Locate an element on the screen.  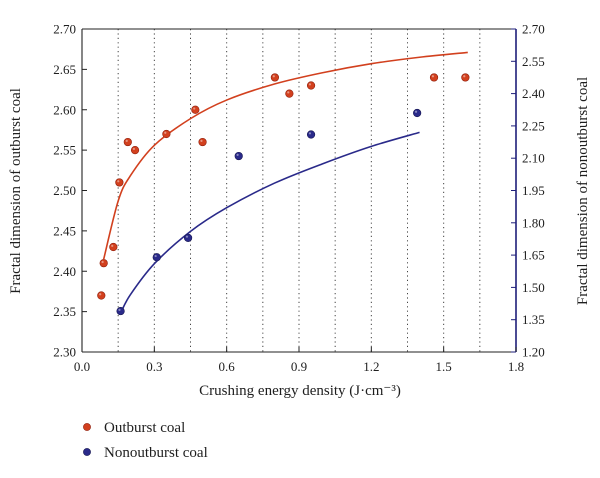
y-right-tick-label: 1.95 is located at coordinates (533, 190).